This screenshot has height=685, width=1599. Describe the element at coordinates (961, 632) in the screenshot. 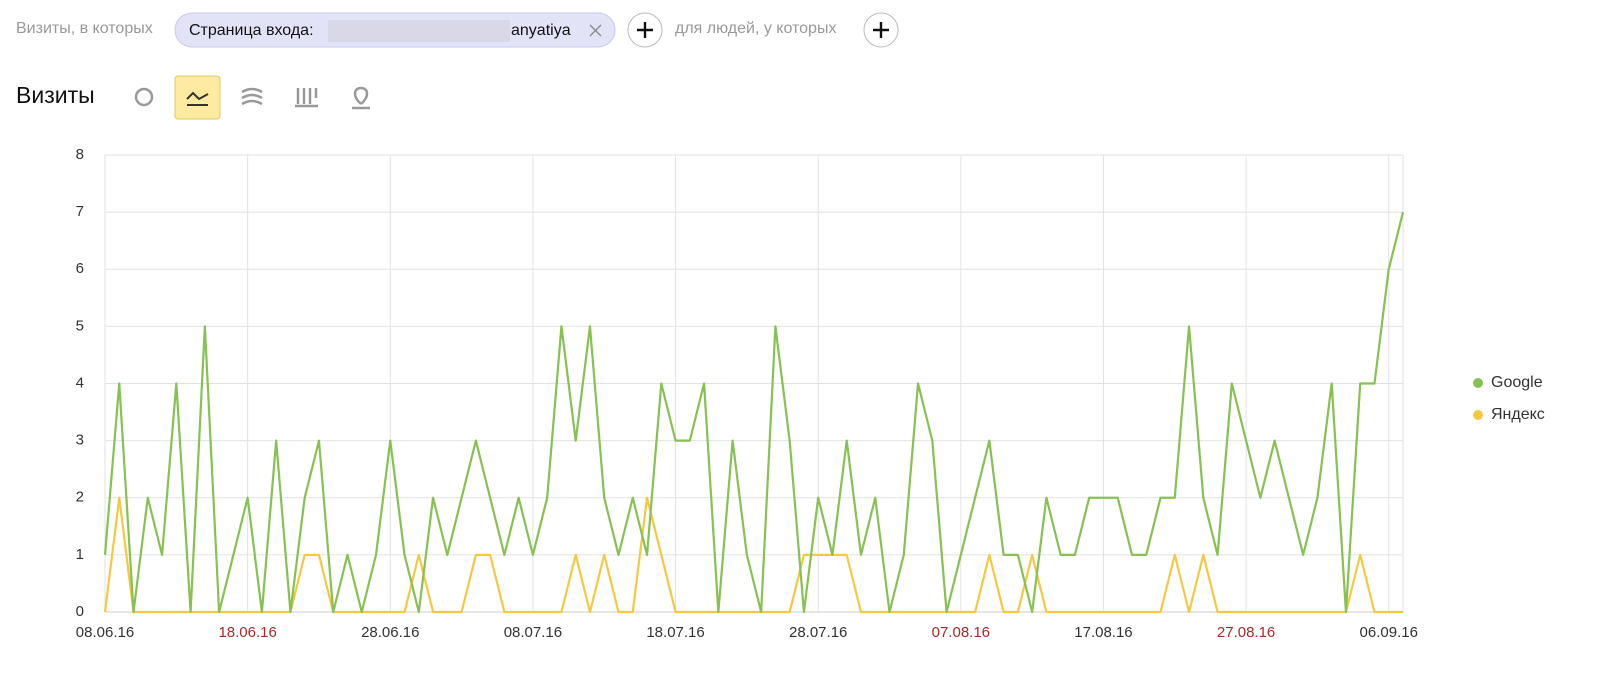

I see `x-tick-label: 07.08.16` at that location.